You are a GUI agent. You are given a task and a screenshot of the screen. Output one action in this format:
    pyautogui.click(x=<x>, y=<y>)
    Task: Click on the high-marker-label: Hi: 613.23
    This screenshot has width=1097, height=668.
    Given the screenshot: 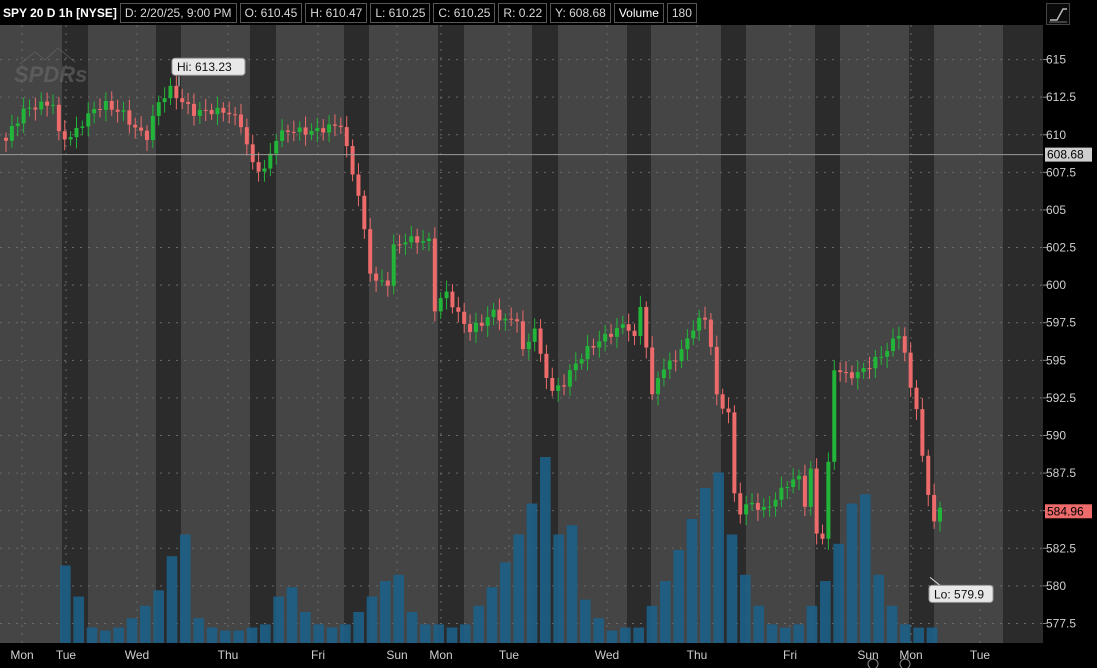 What is the action you would take?
    pyautogui.click(x=204, y=67)
    